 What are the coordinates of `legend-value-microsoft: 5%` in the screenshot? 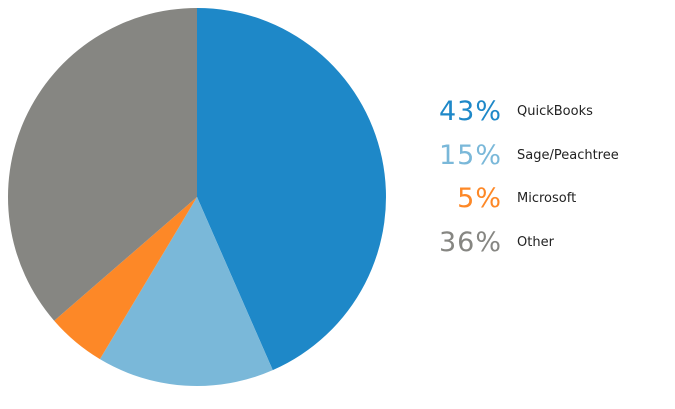 It's located at (479, 198).